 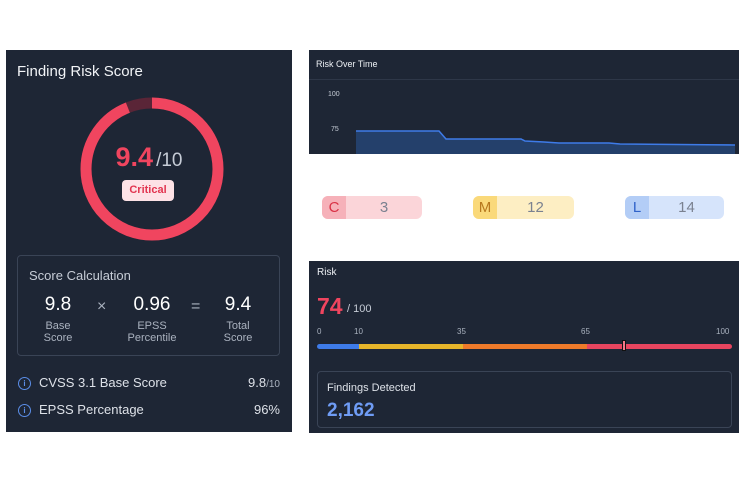 I want to click on severity-chip-medium: M 12, so click(x=523, y=207).